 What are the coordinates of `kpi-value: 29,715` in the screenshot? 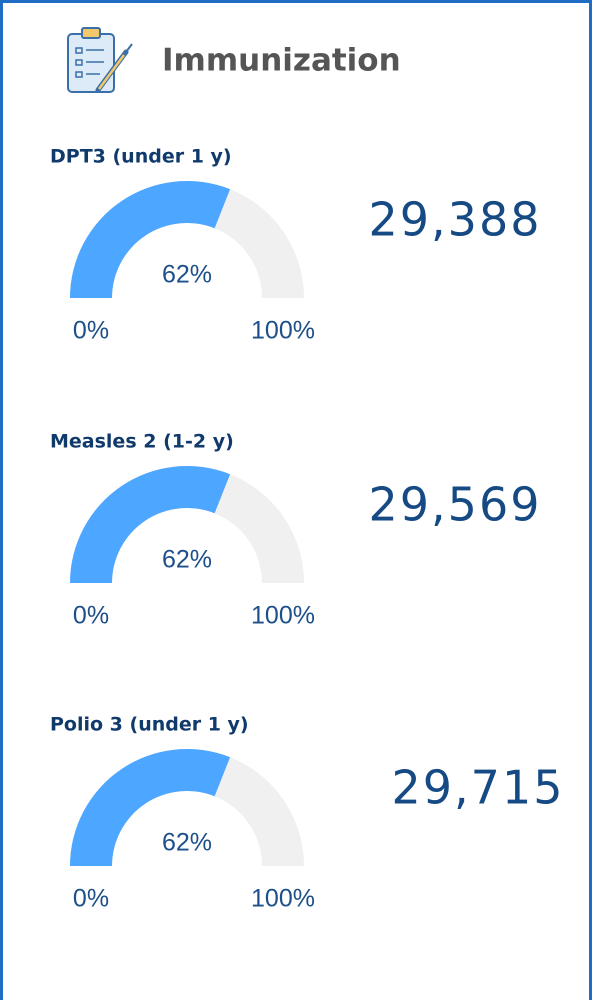 It's located at (478, 788).